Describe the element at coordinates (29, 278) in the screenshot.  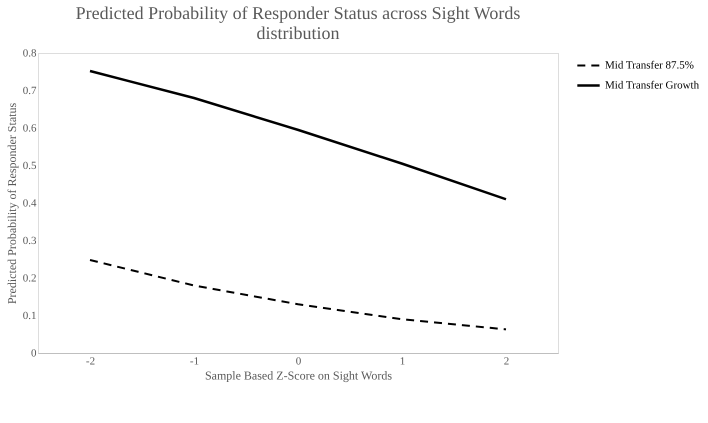
I see `y-tick-label: 0.2` at that location.